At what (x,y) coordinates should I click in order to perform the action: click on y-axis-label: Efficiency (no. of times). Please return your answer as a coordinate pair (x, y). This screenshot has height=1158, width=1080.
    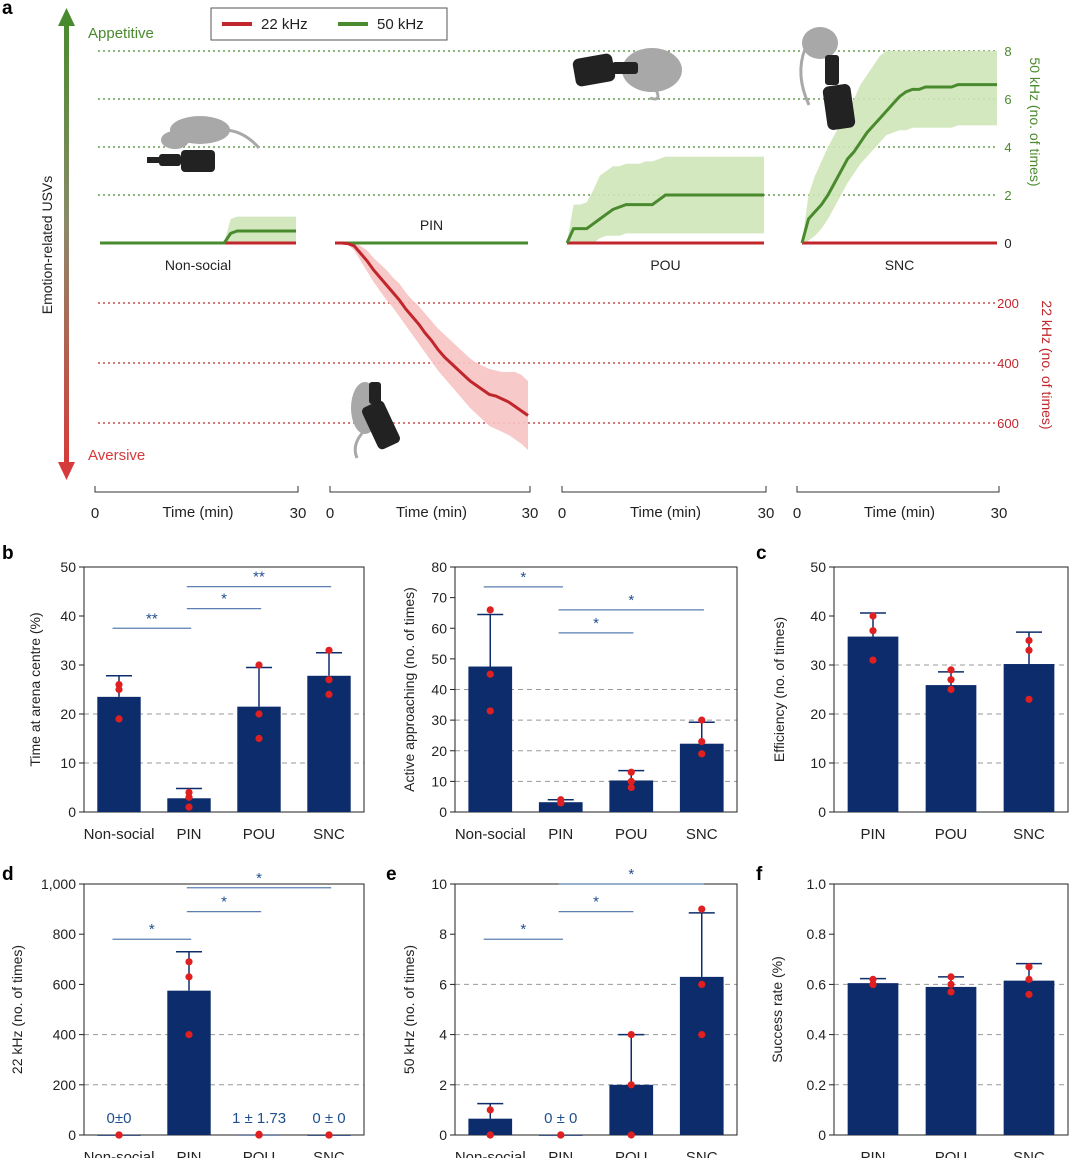
    Looking at the image, I should click on (779, 689).